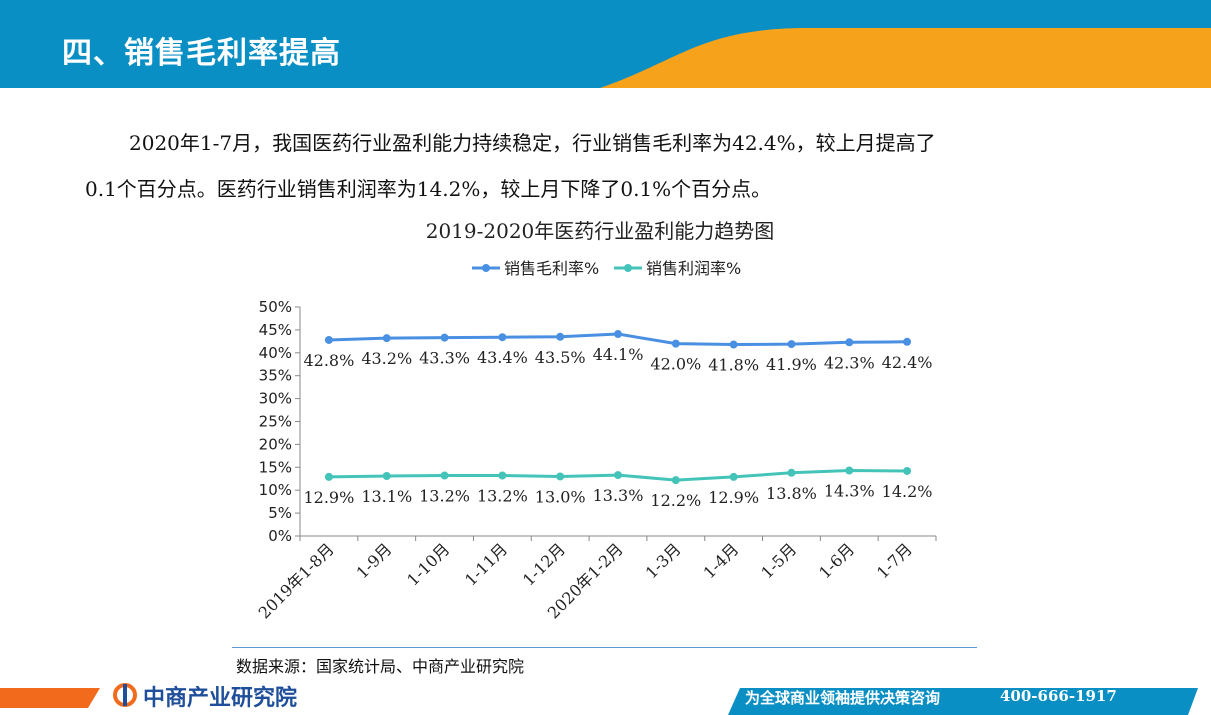 This screenshot has height=715, width=1211. What do you see at coordinates (380, 666) in the screenshot?
I see `data-source: 数据来源：国家统计局、中商产业研究院` at bounding box center [380, 666].